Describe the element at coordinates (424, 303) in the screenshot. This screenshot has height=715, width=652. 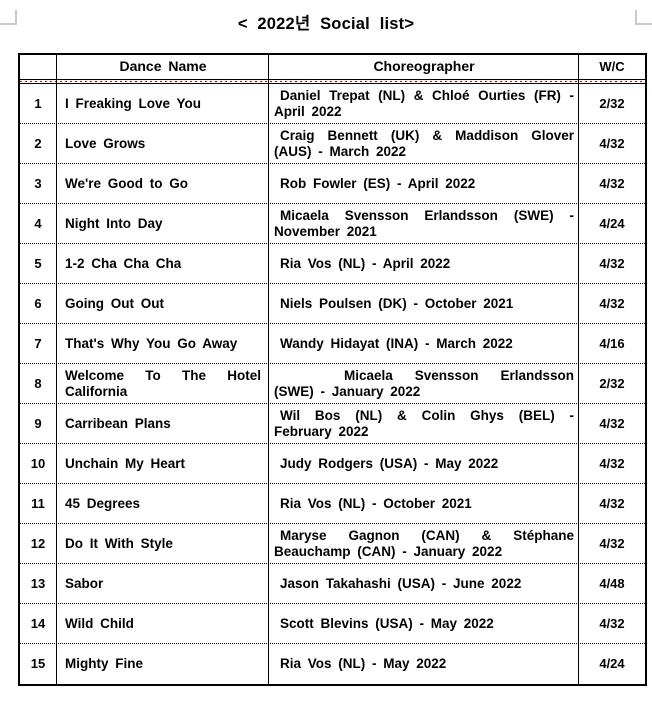
I see `choreographer-cell: Niels Poulsen (DK) - October 2021` at that location.